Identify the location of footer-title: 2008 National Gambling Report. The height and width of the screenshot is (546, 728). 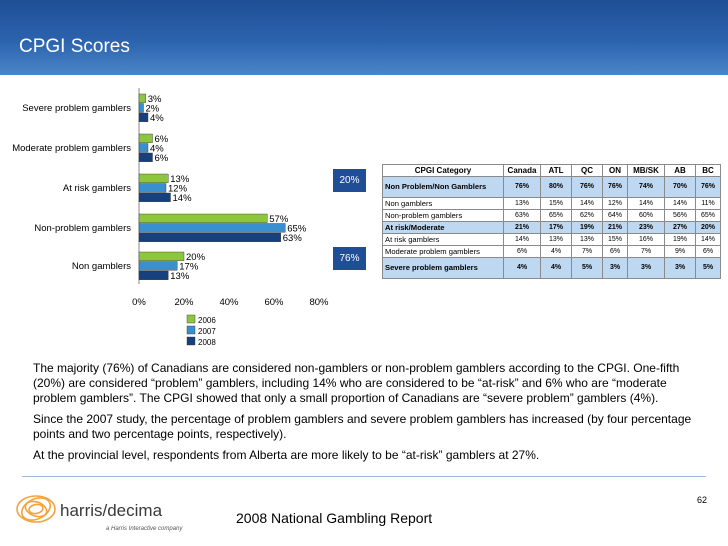
(334, 518).